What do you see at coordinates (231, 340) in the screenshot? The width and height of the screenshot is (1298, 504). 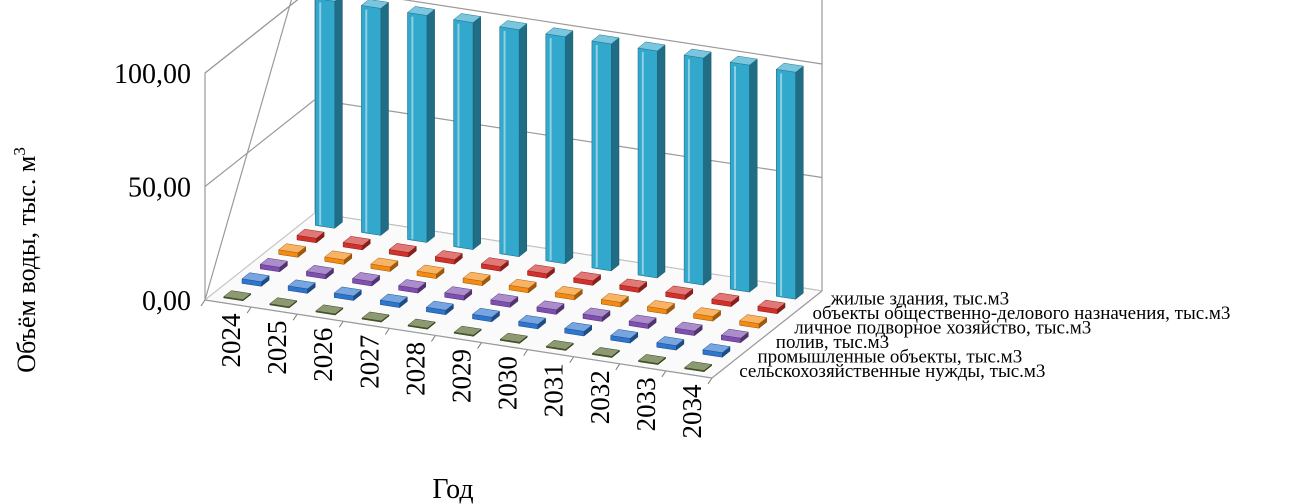 I see `x-tick-label: 2024` at bounding box center [231, 340].